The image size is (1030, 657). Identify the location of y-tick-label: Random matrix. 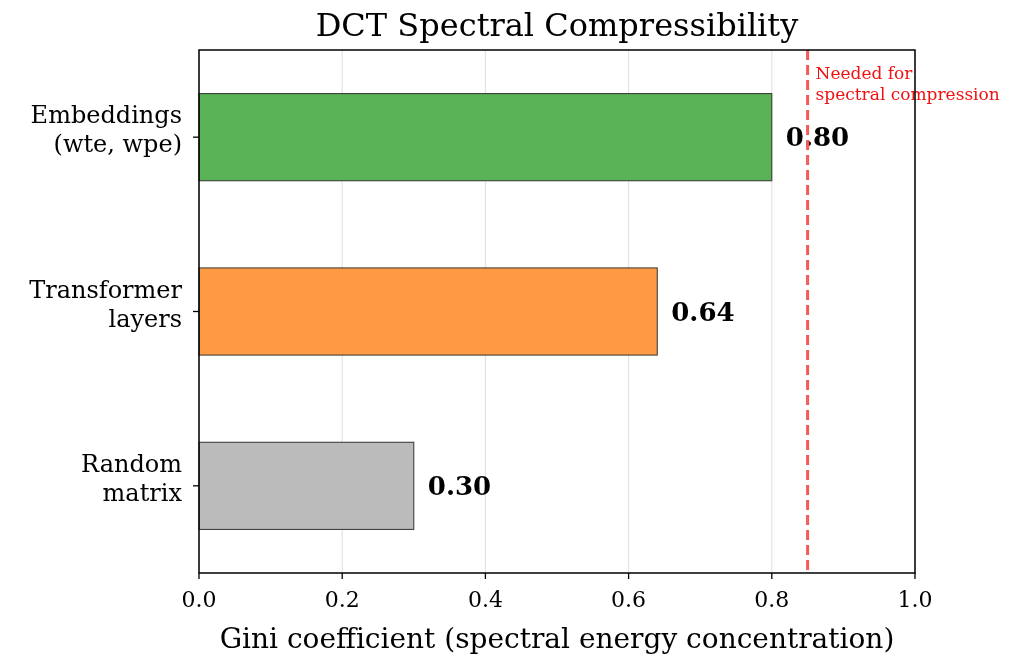
(132, 478).